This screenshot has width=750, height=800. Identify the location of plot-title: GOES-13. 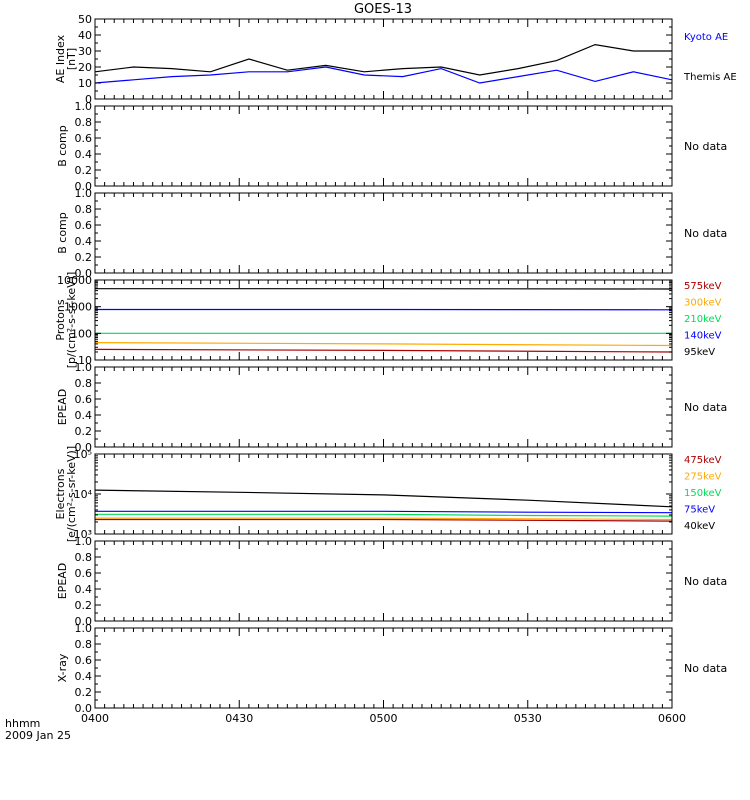
(383, 9).